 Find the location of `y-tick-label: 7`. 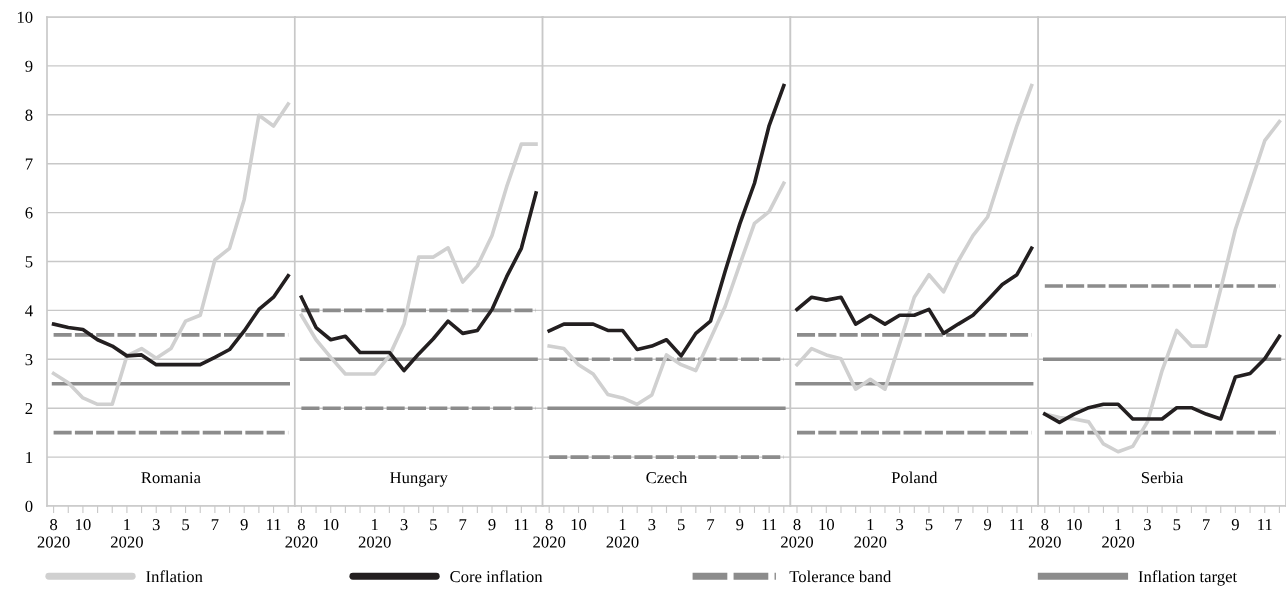

y-tick-label: 7 is located at coordinates (29, 164).